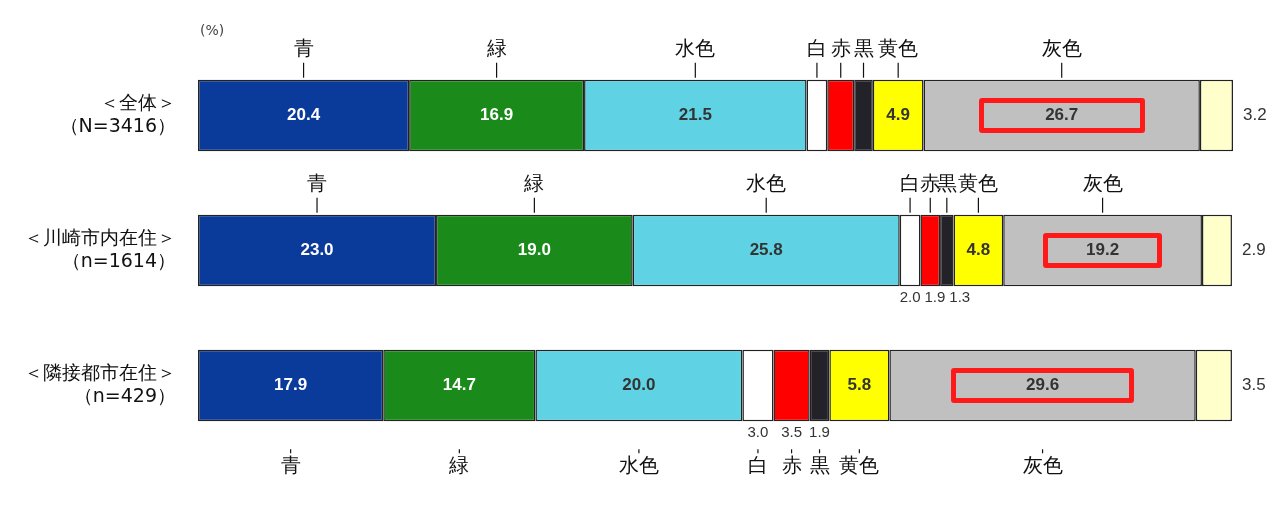 Image resolution: width=1288 pixels, height=515 pixels. Describe the element at coordinates (1103, 250) in the screenshot. I see `data-label: 19.2` at that location.